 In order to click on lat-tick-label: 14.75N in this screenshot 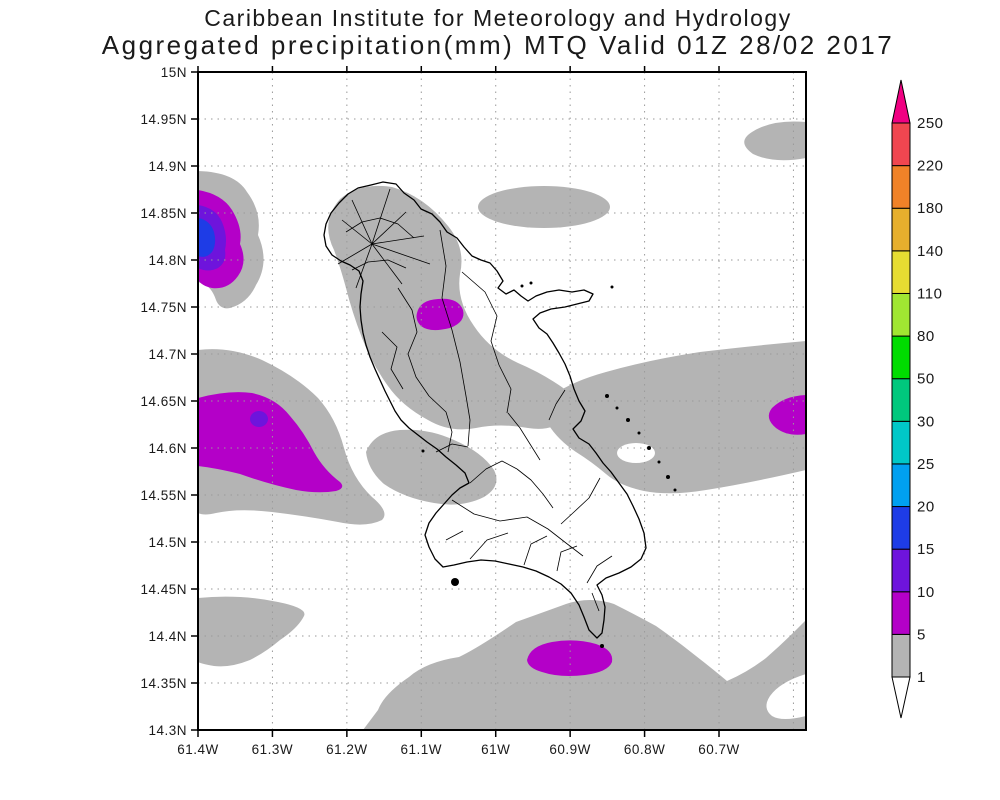, I will do `click(163, 307)`.